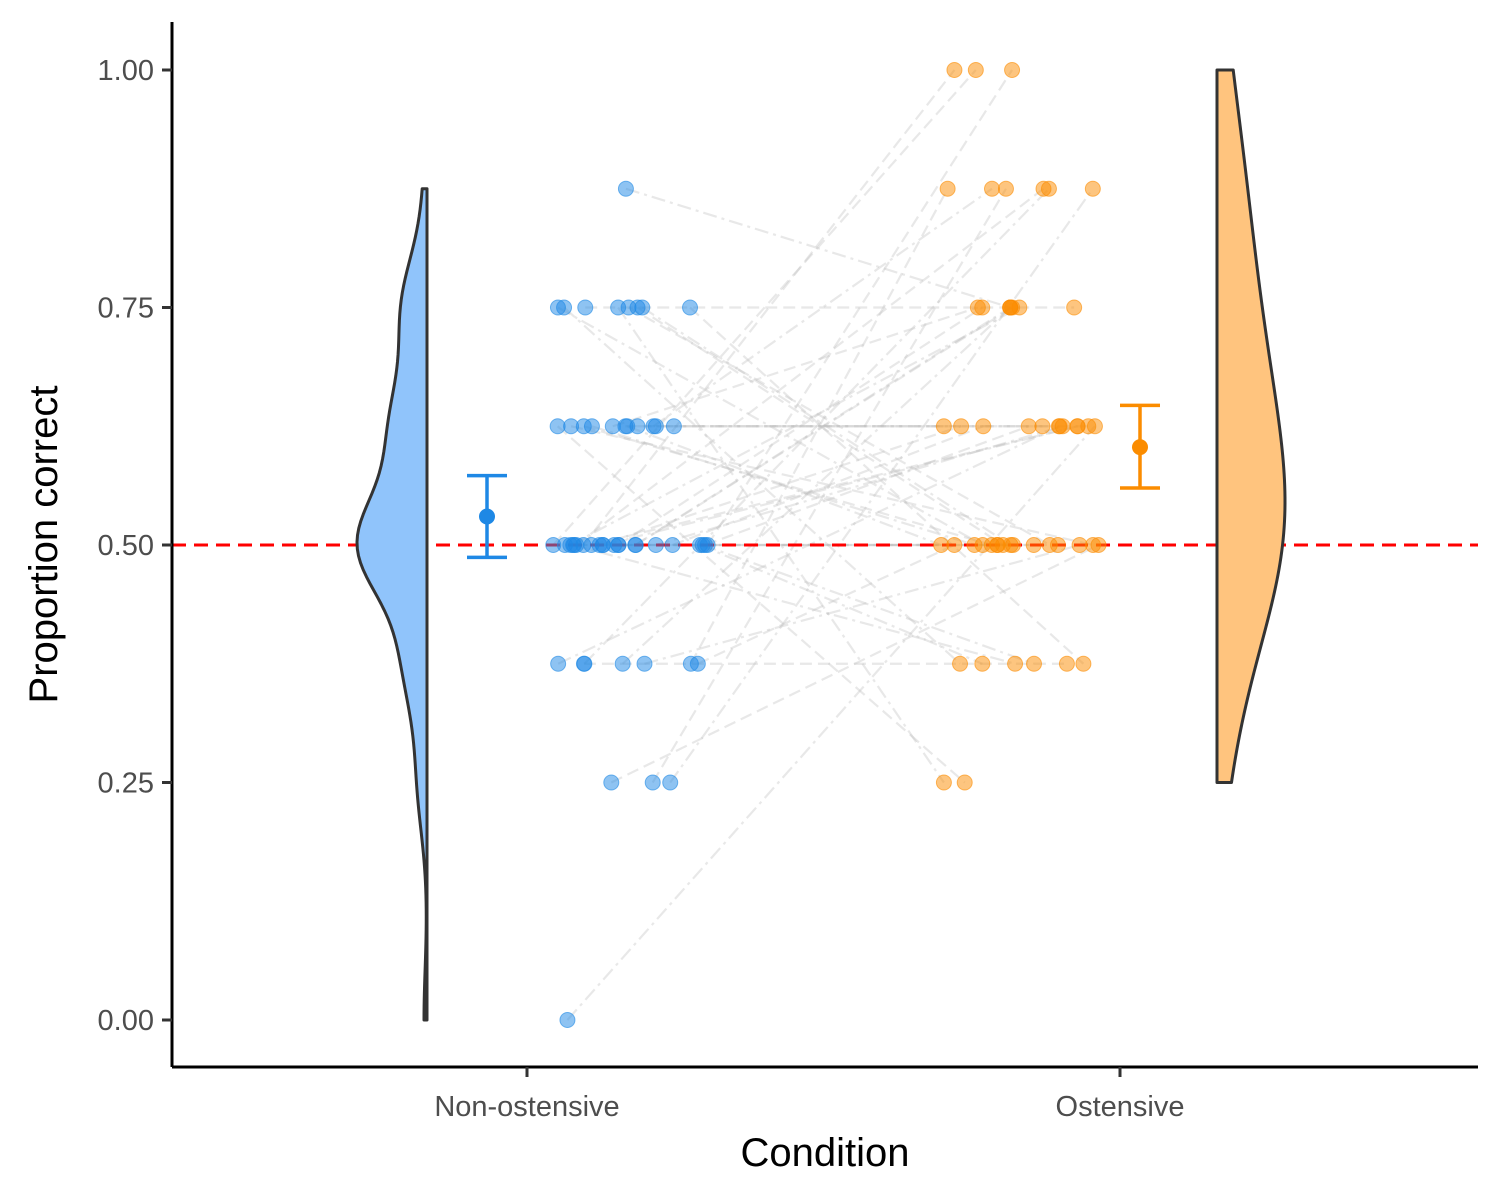  I want to click on y-axis-title: Proportion correct, so click(44, 545).